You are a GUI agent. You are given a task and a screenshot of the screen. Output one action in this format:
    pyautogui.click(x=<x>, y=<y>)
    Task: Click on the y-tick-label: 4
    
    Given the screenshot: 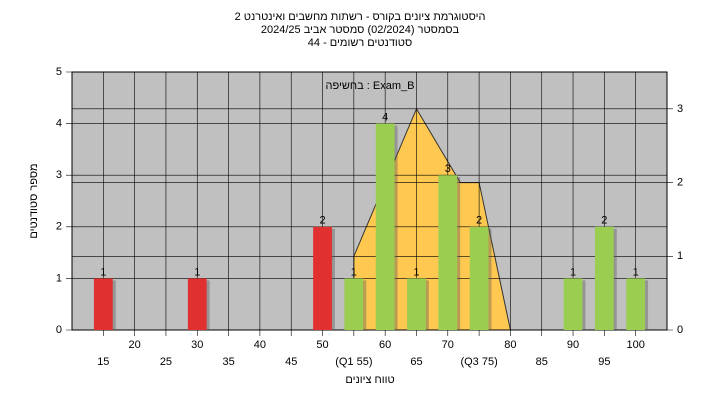 What is the action you would take?
    pyautogui.click(x=59, y=124)
    